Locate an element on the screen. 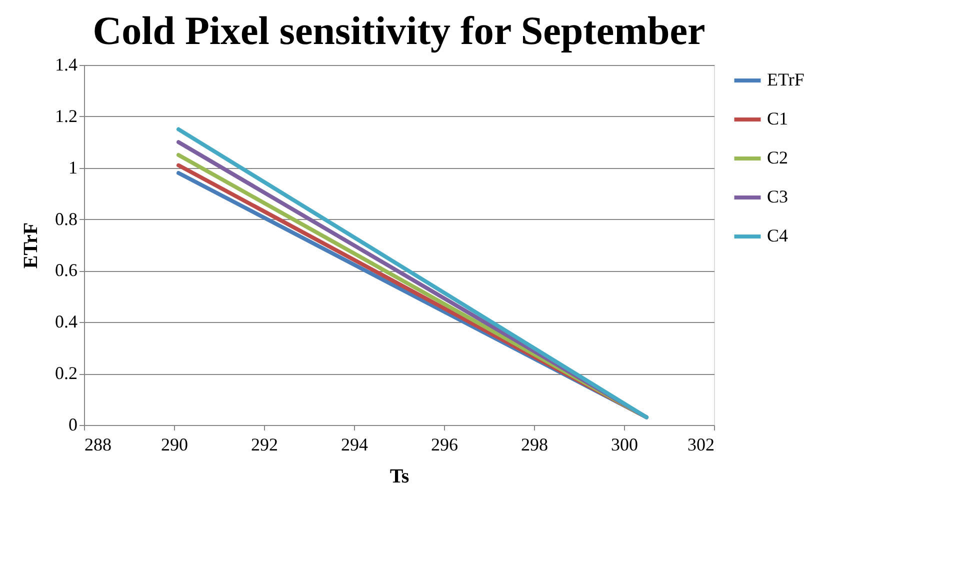 The height and width of the screenshot is (576, 958). y-tick-label: 0.8 is located at coordinates (66, 218).